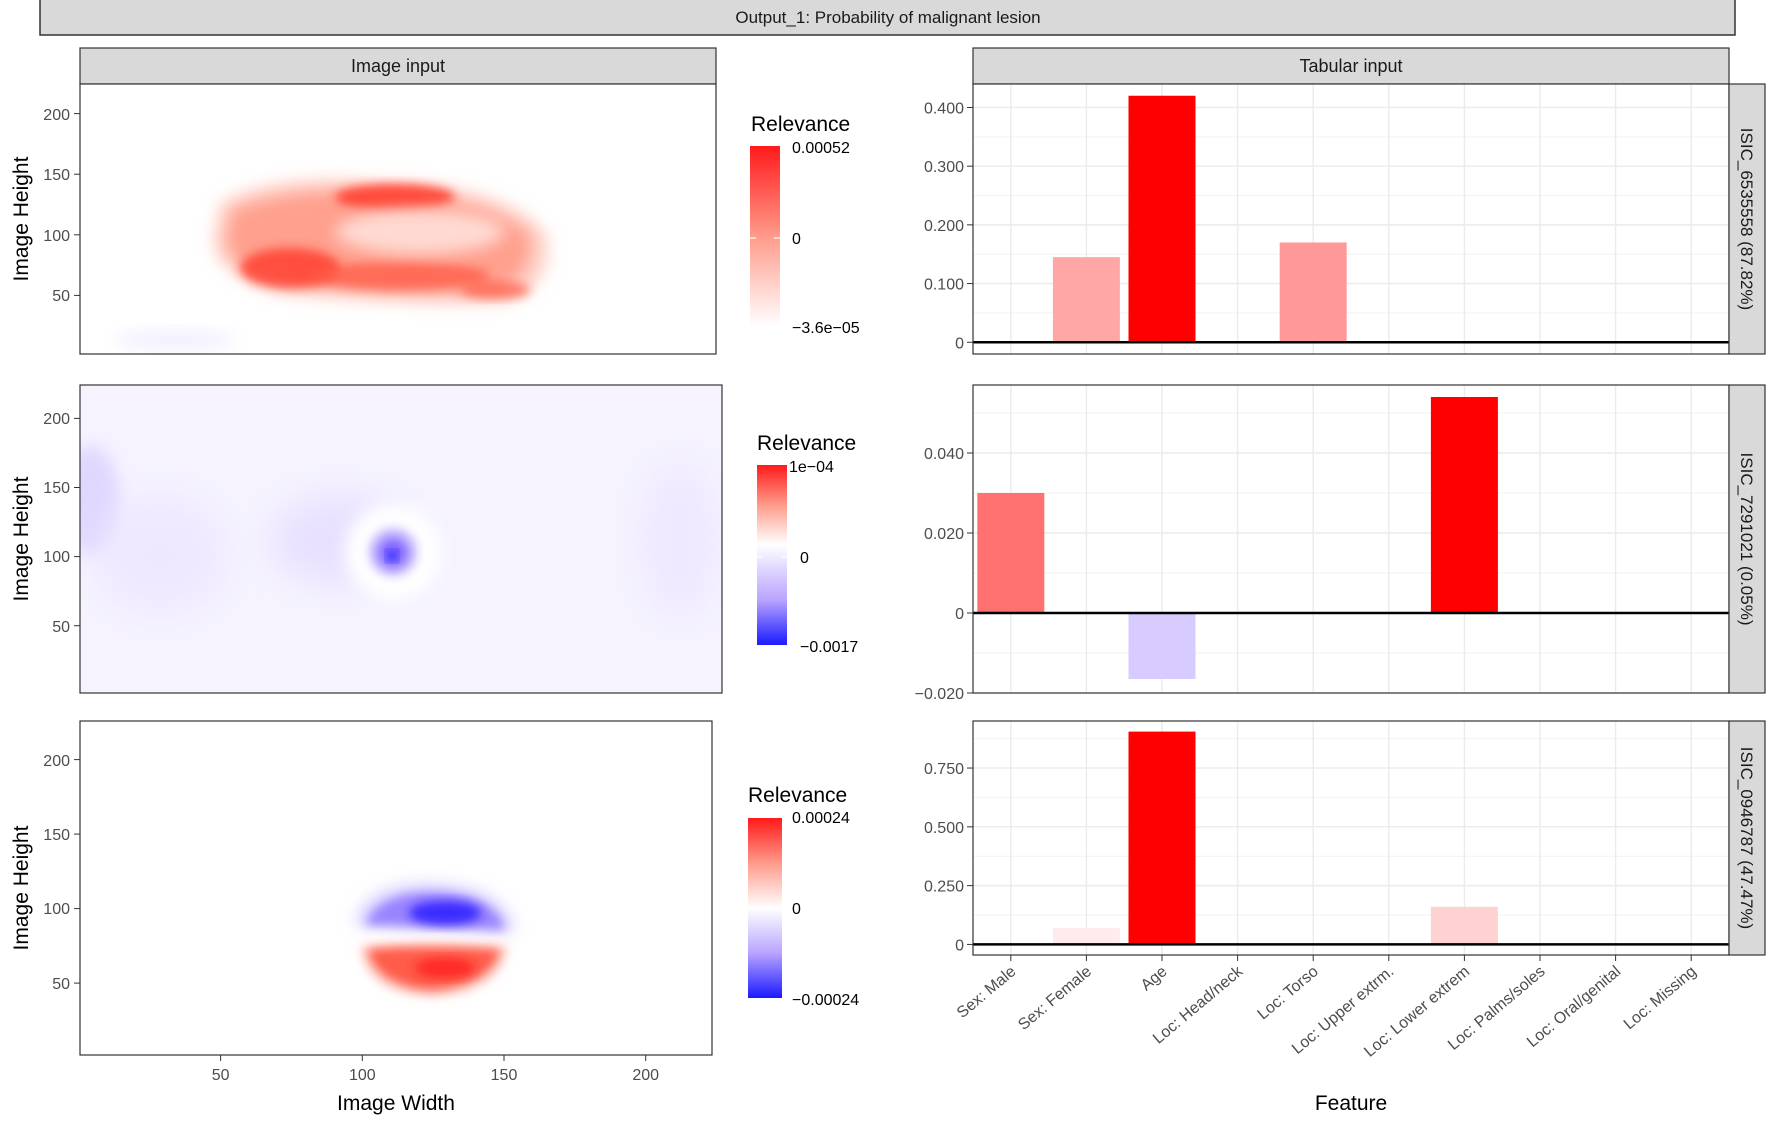  What do you see at coordinates (21, 218) in the screenshot?
I see `heatmap-1-y-axis-label: Image Height` at bounding box center [21, 218].